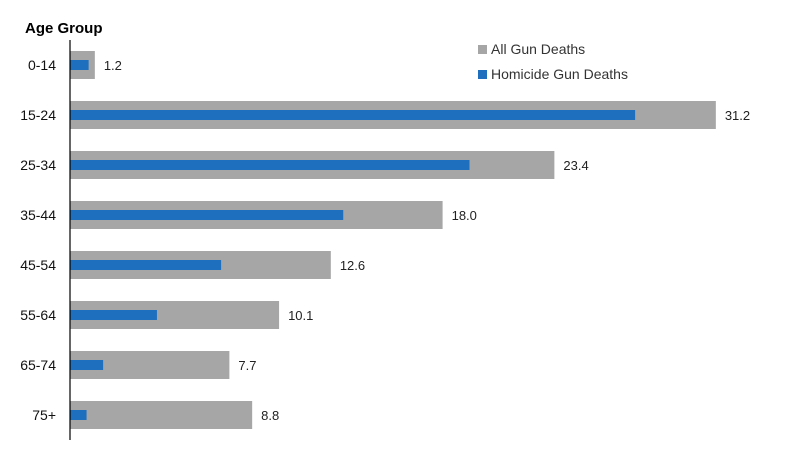 This screenshot has width=800, height=461. I want to click on category-label-25-34: 25-34, so click(38, 165).